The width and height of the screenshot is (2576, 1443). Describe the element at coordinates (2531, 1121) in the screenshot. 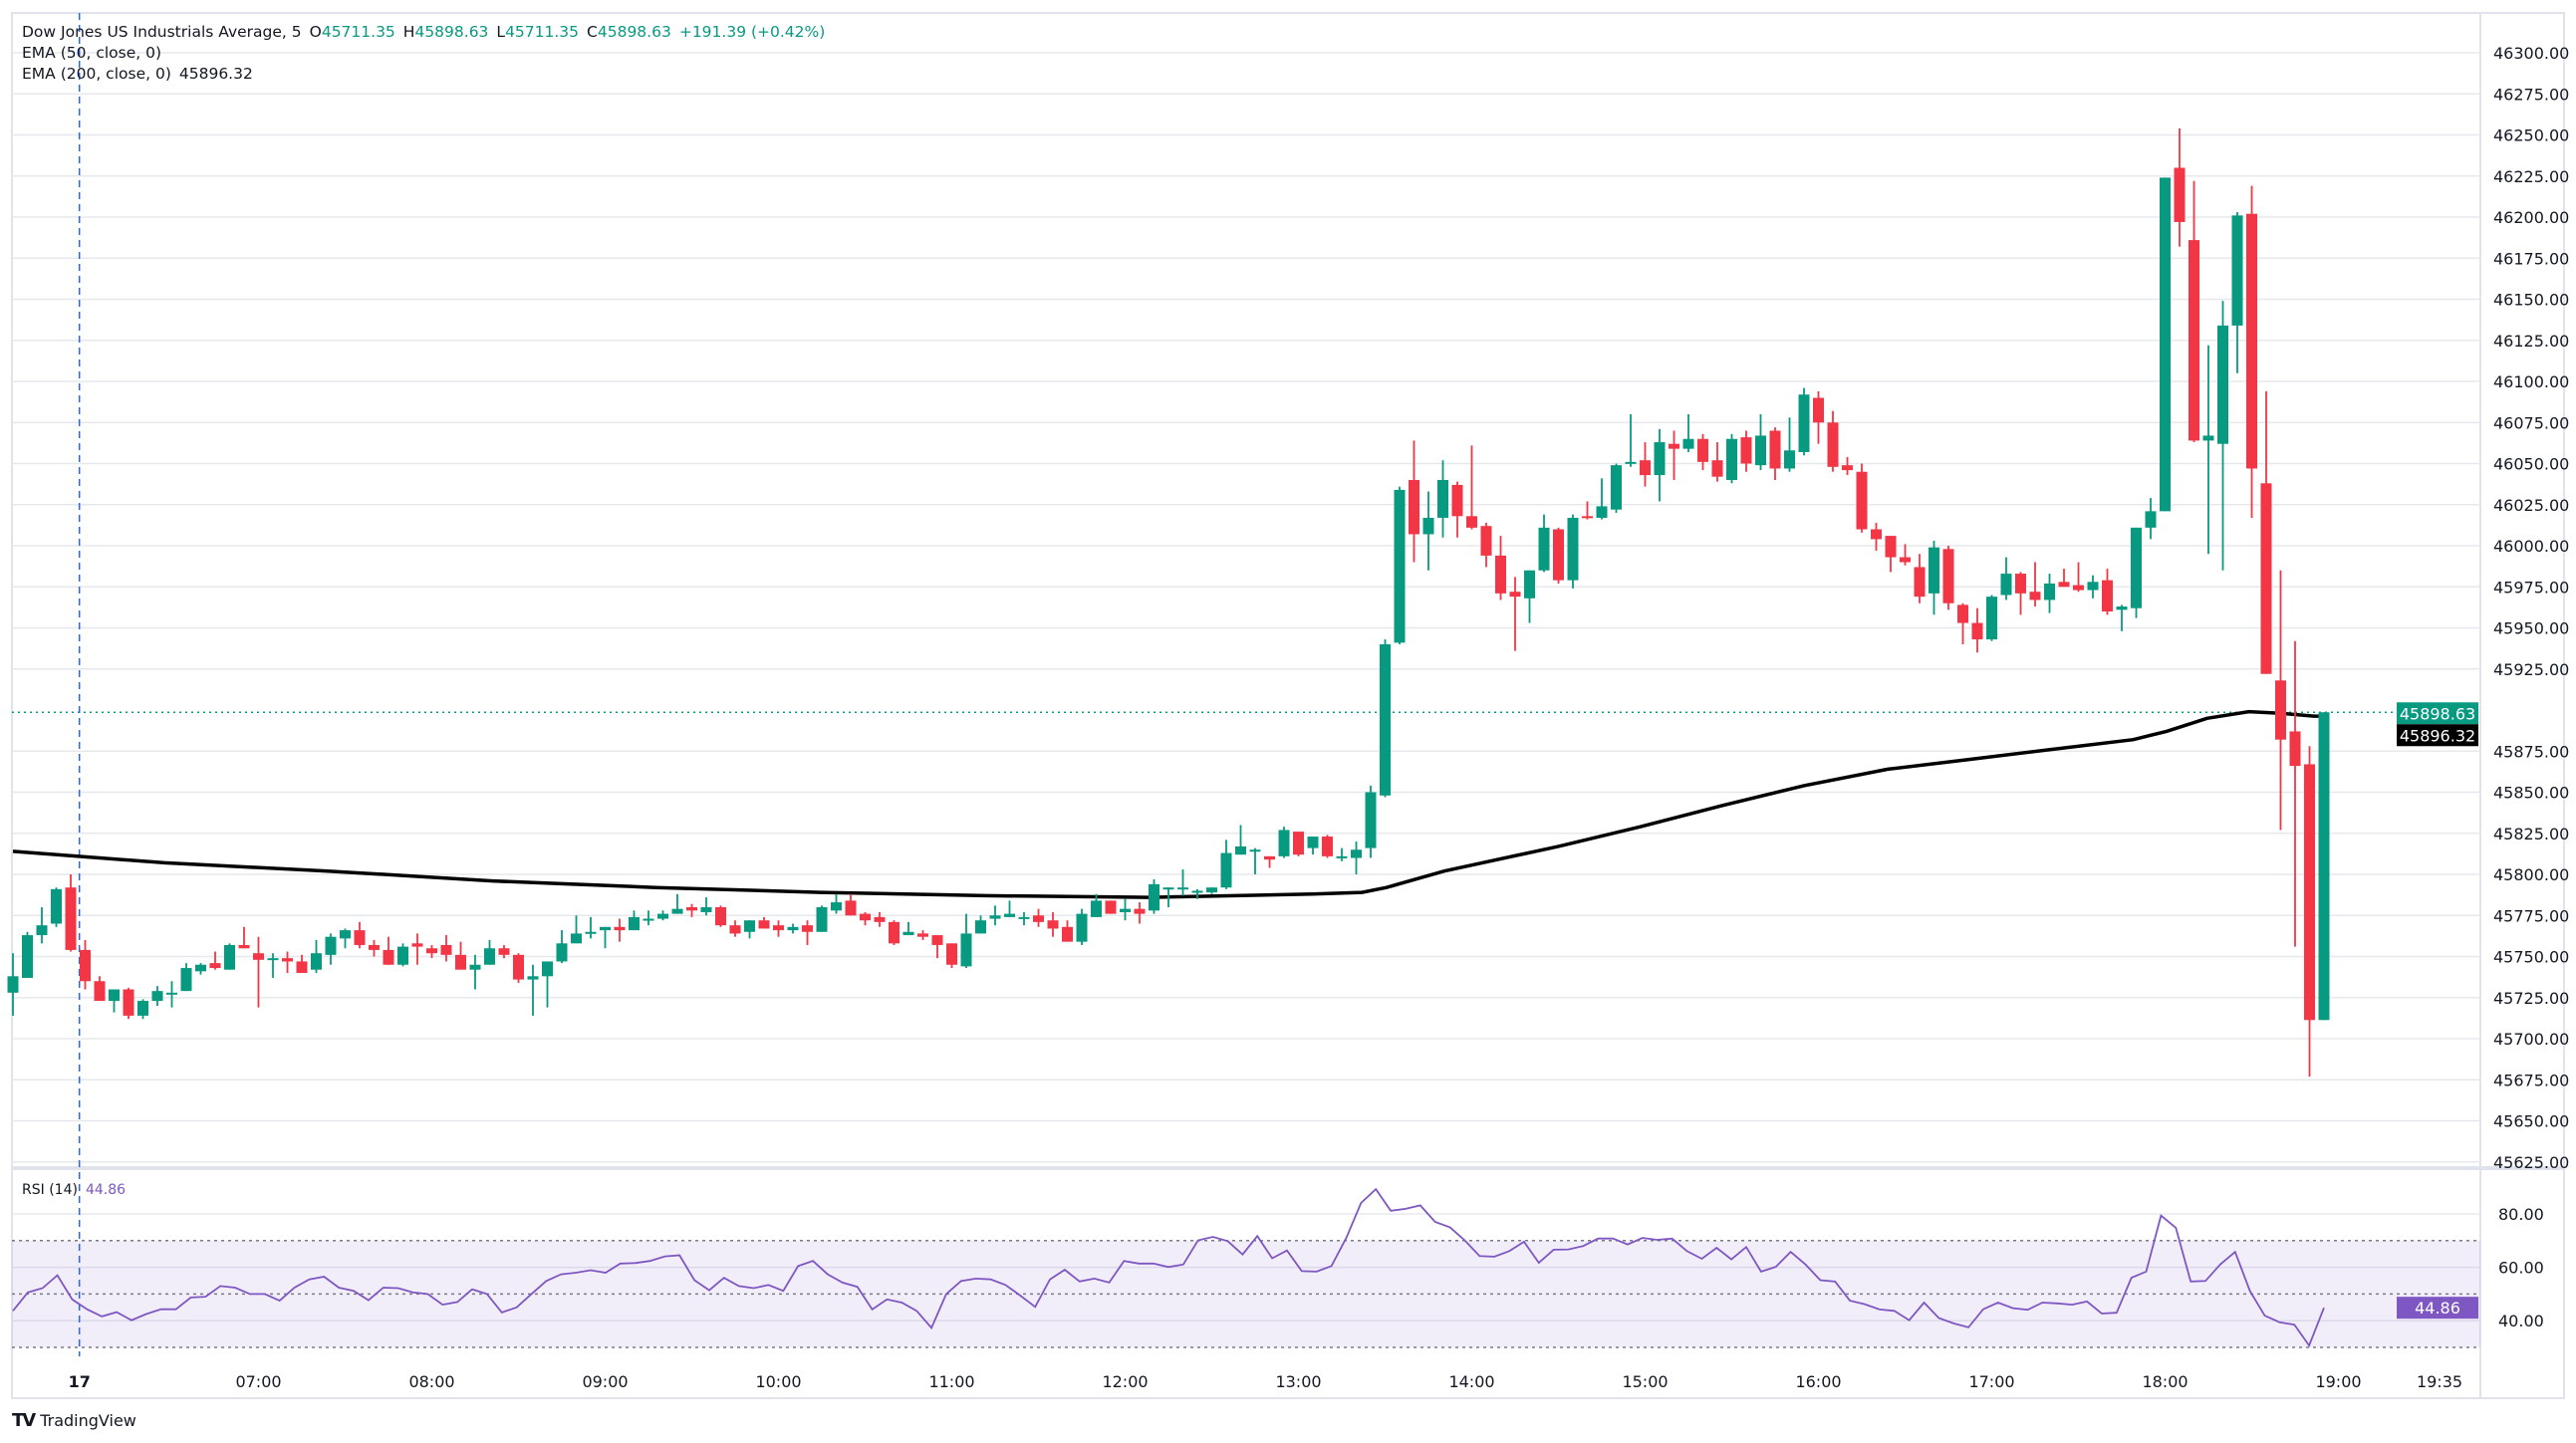

I see `price-tick-label: 45650.00` at that location.